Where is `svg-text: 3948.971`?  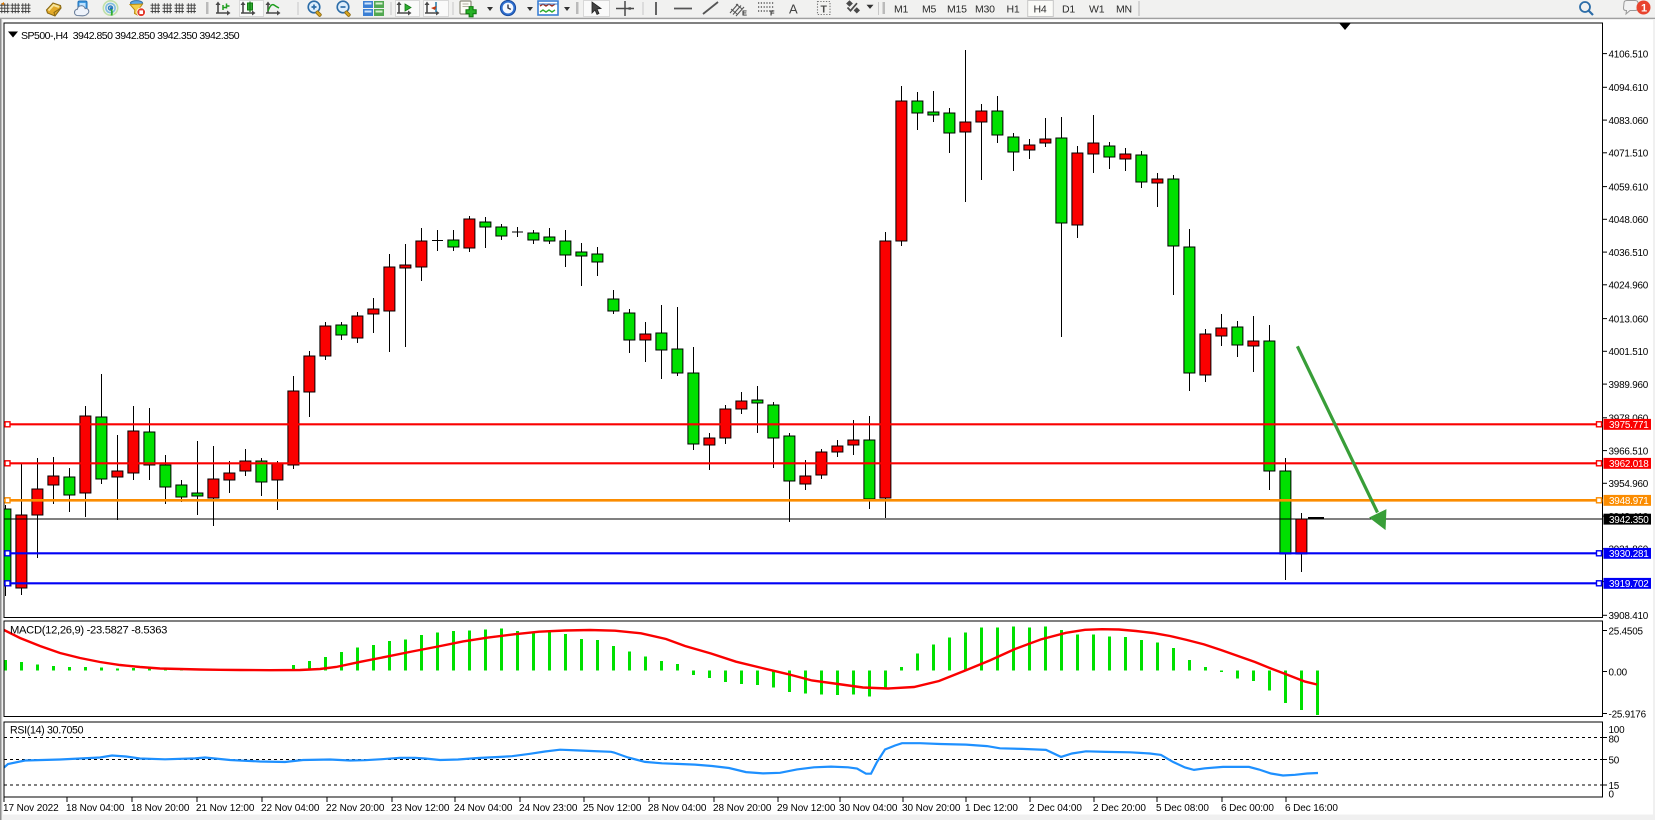
svg-text: 3948.971 is located at coordinates (1629, 501).